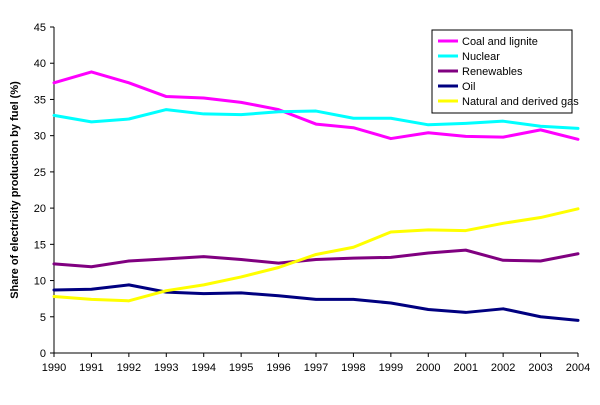  What do you see at coordinates (316, 302) in the screenshot?
I see `series-line-oil` at bounding box center [316, 302].